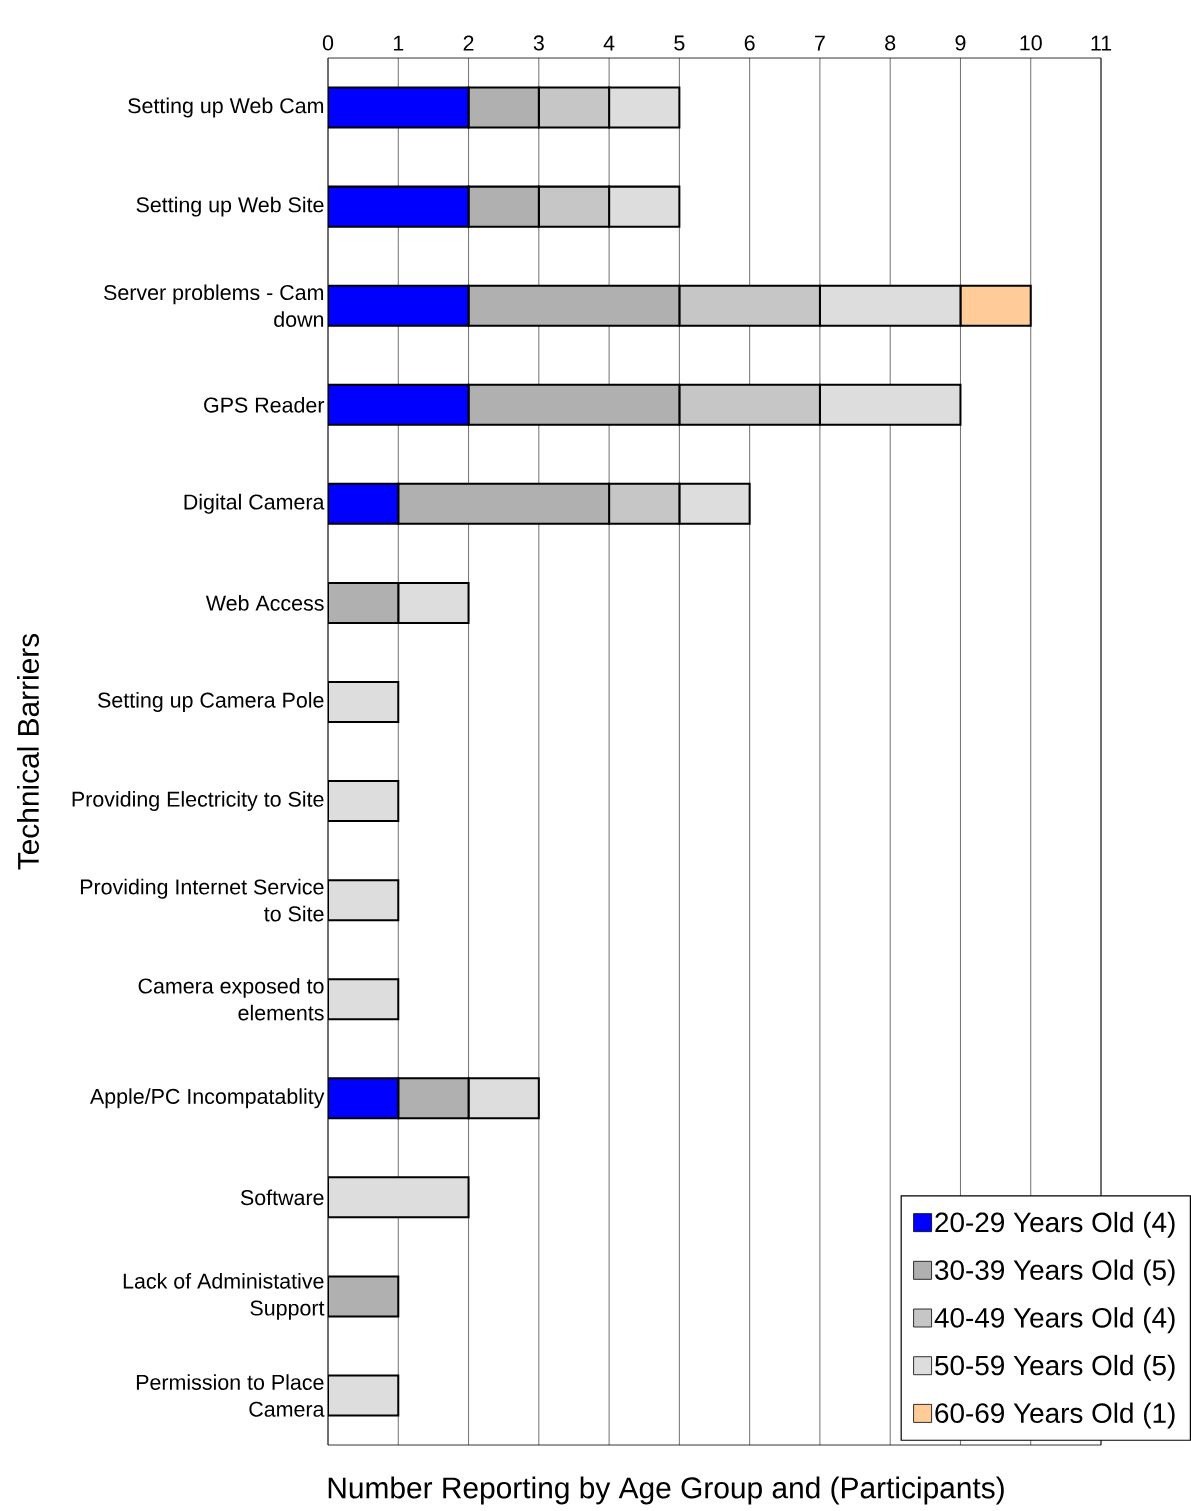 This screenshot has height=1511, width=1191. What do you see at coordinates (1031, 43) in the screenshot?
I see `x-tick-label: 10` at bounding box center [1031, 43].